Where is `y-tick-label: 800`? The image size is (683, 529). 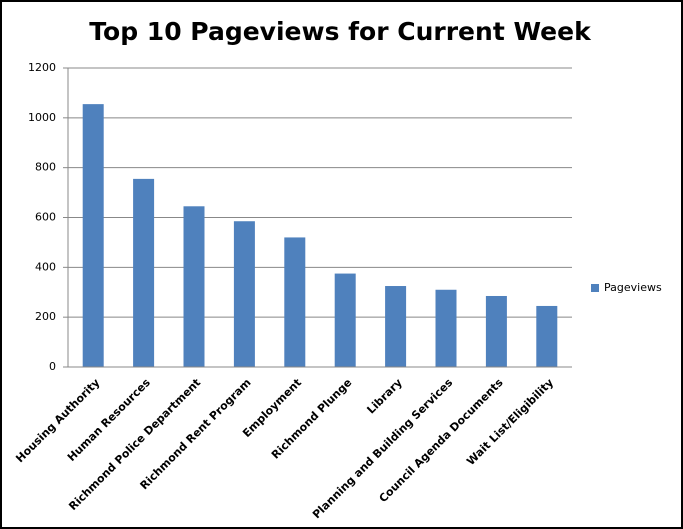 y-tick-label: 800 is located at coordinates (45, 167).